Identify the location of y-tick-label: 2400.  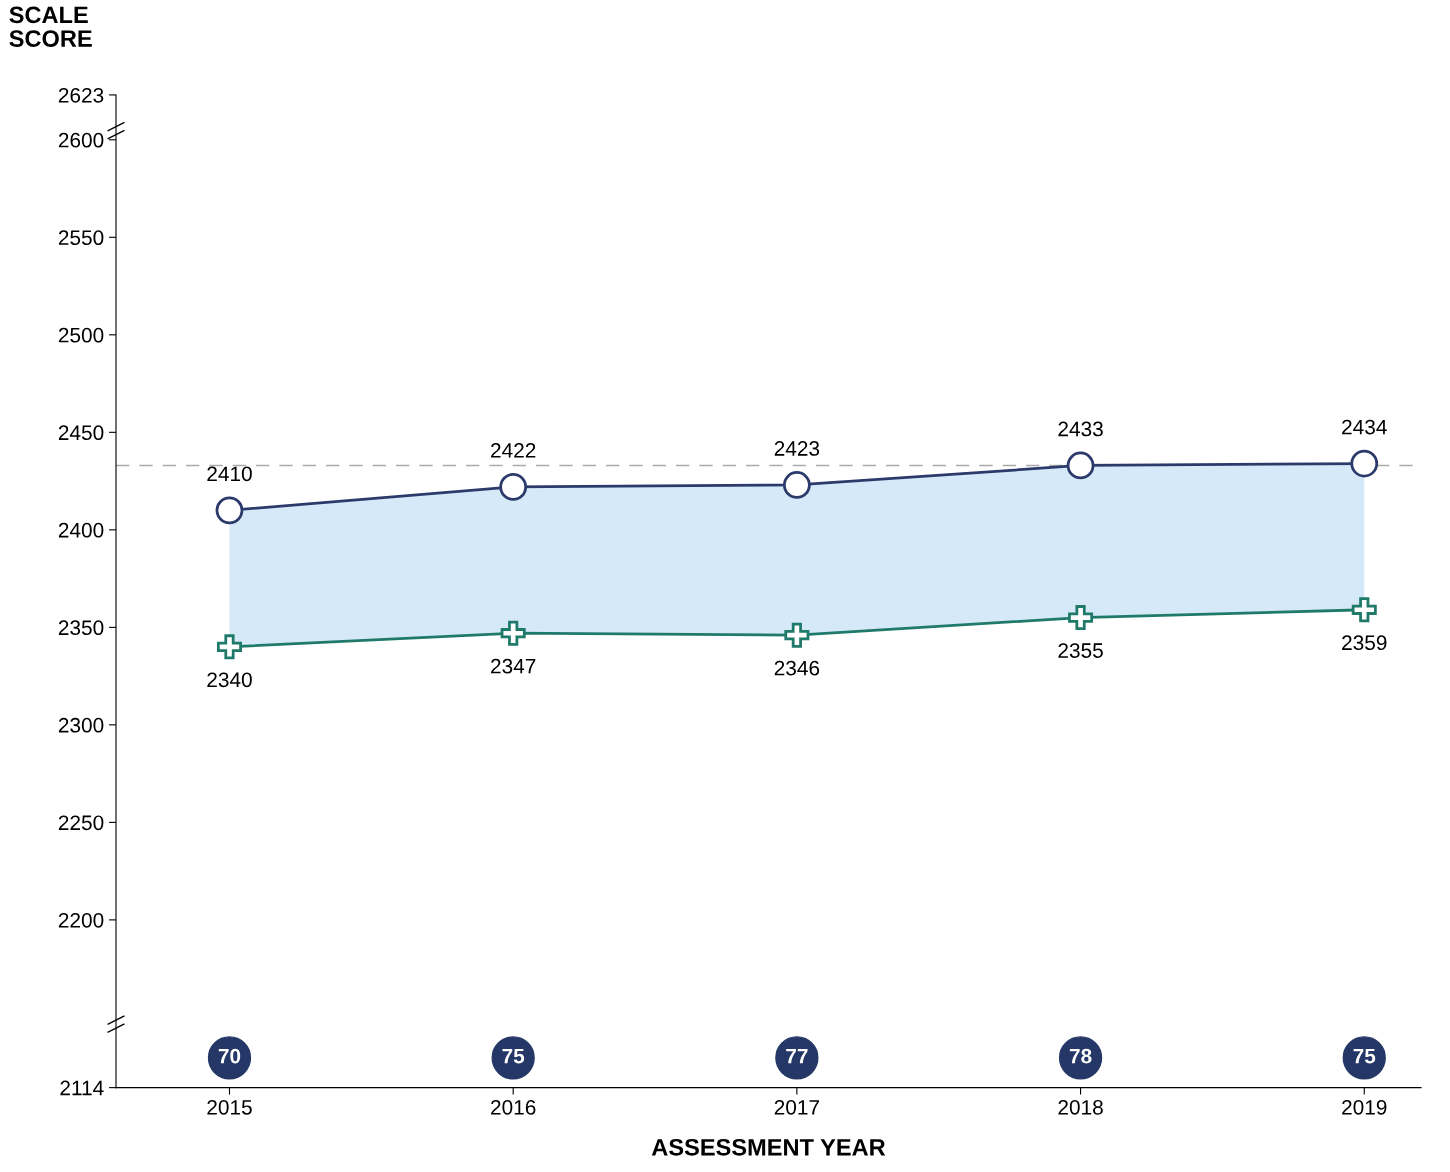
(81, 530).